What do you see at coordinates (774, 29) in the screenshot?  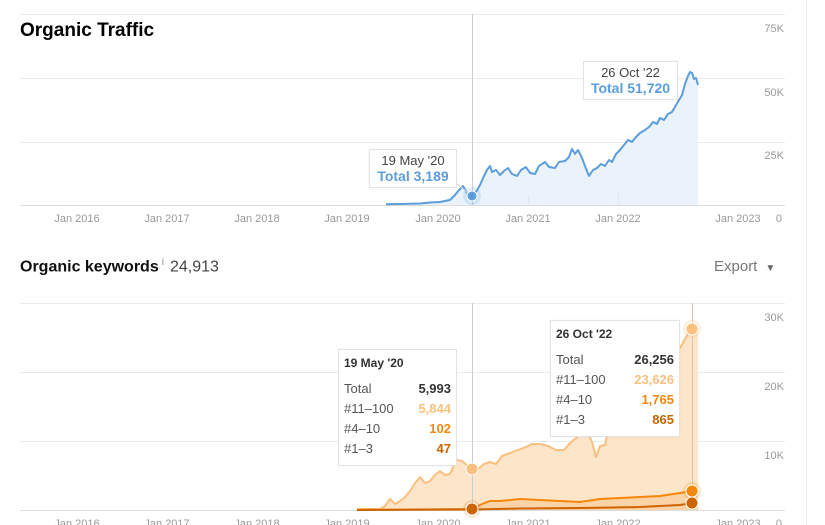 I see `svg-text: 75K` at bounding box center [774, 29].